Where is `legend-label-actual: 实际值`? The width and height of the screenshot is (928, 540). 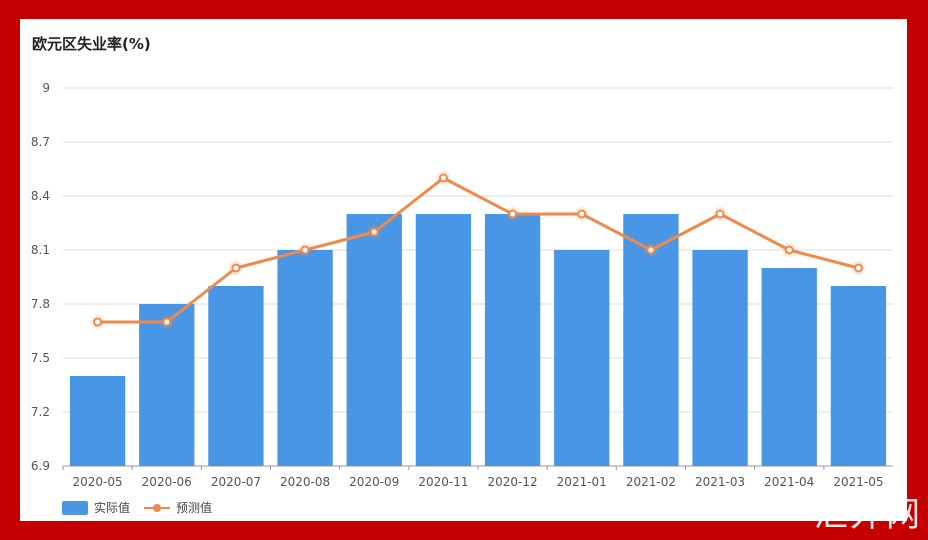 legend-label-actual: 实际值 is located at coordinates (112, 507).